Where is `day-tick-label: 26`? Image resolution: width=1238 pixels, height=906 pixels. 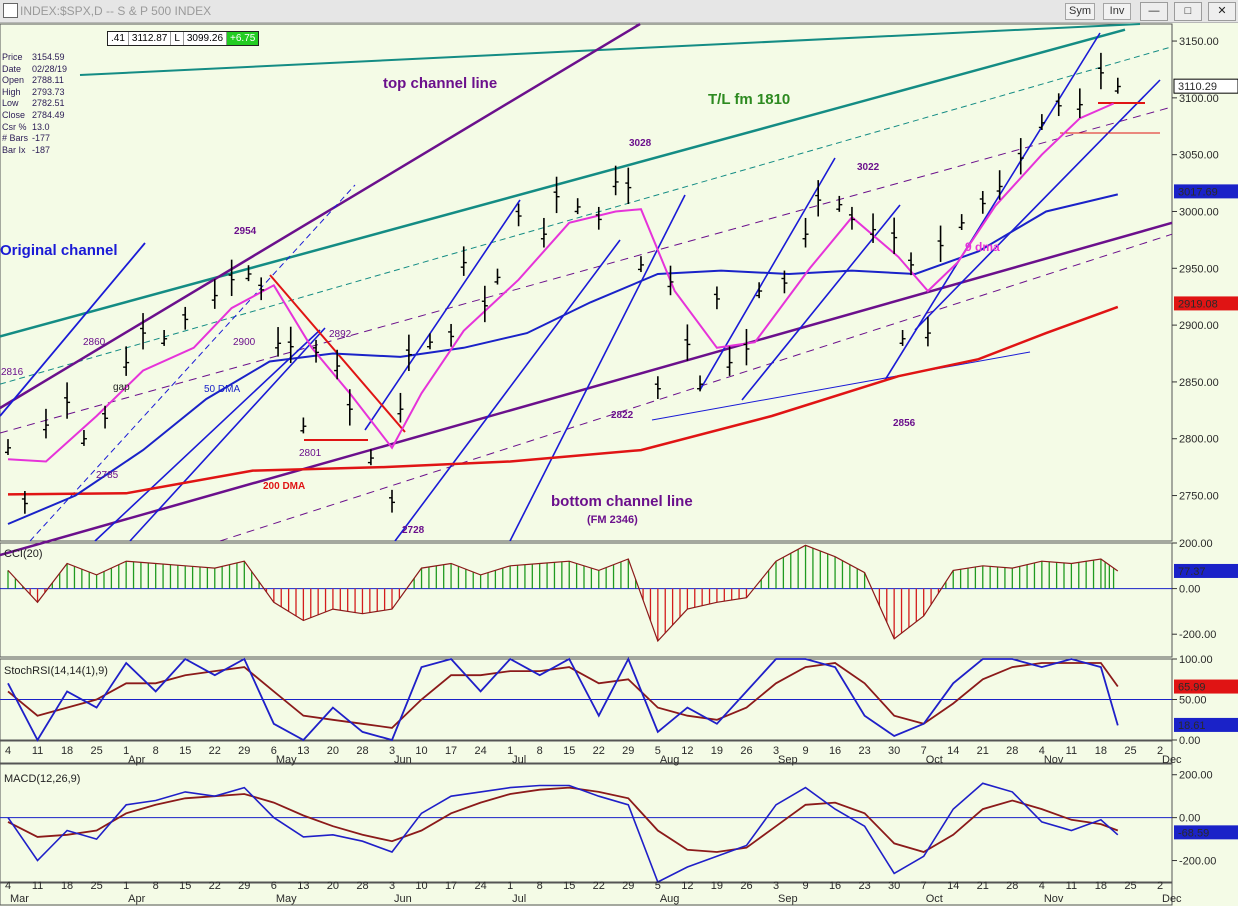 day-tick-label: 26 is located at coordinates (746, 886).